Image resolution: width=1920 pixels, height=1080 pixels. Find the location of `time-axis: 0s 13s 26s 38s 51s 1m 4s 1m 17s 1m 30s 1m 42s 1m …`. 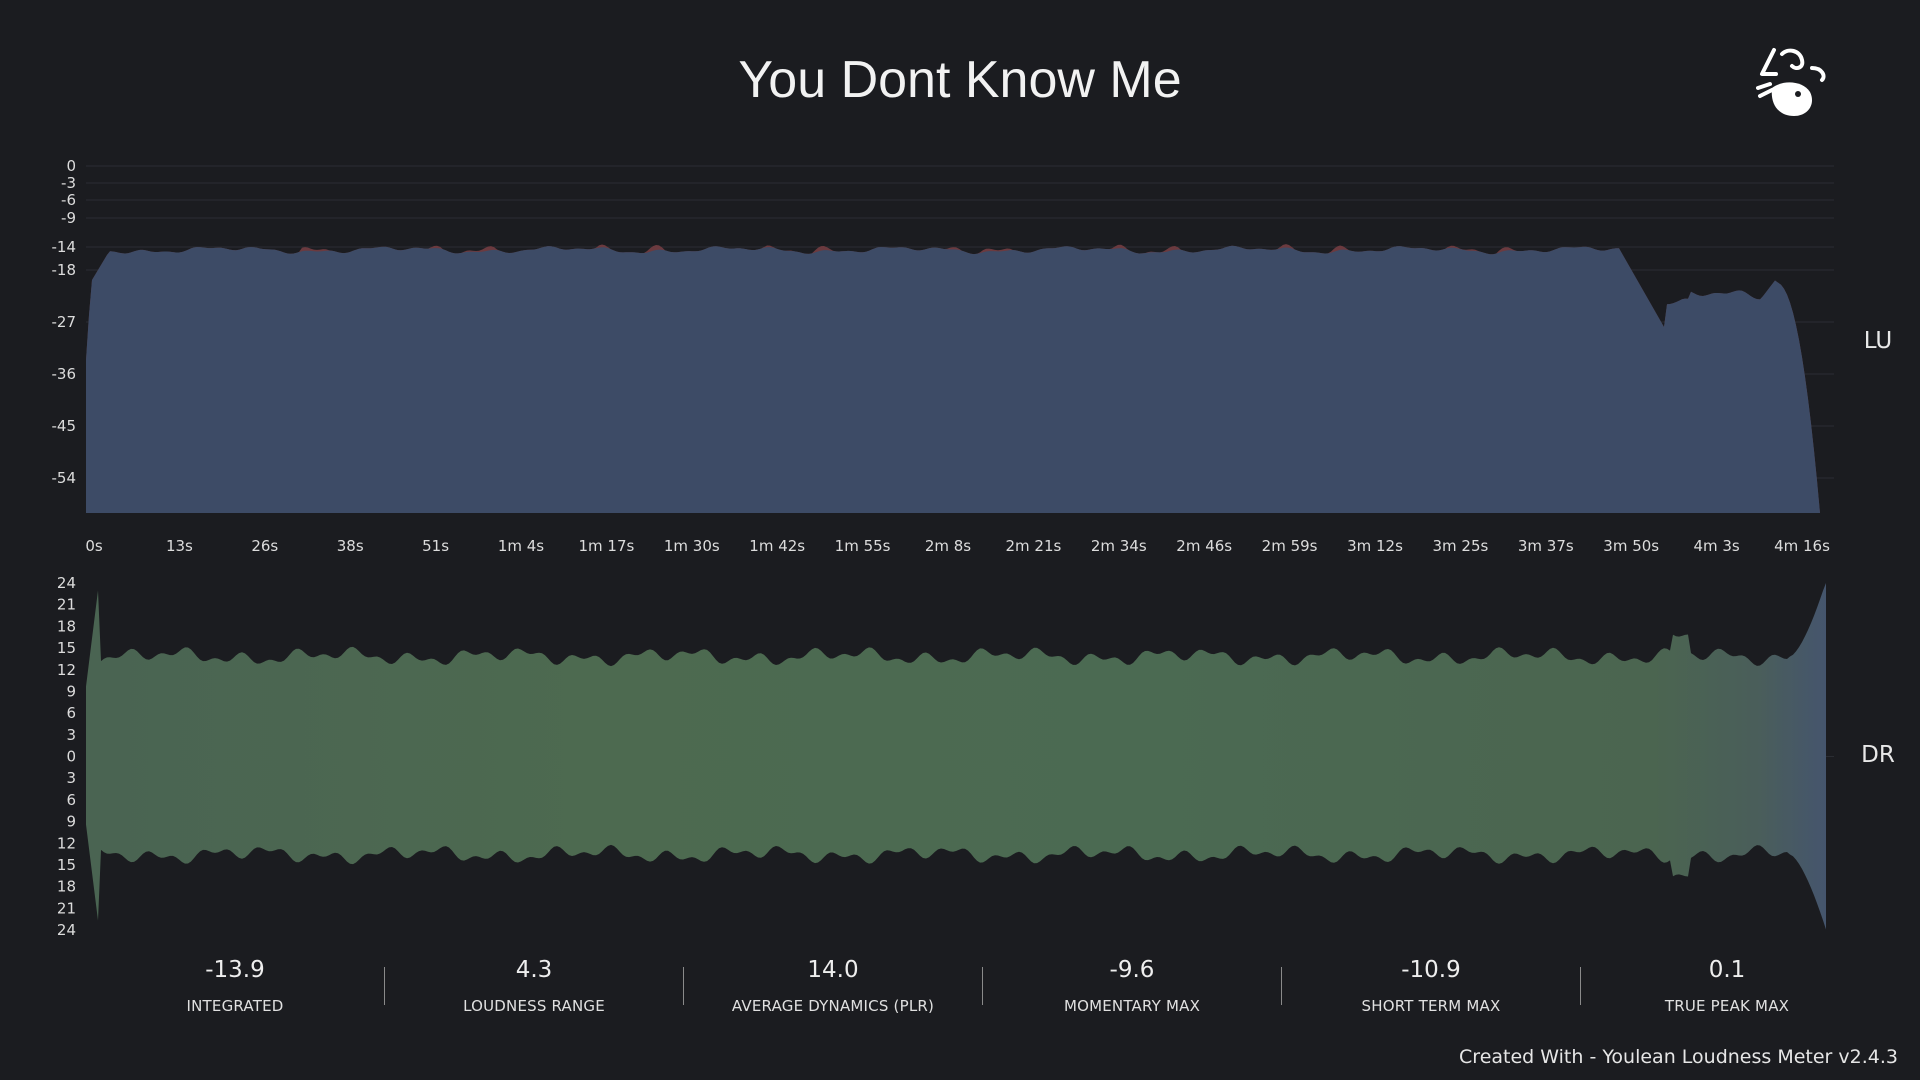

time-axis: 0s 13s 26s 38s 51s 1m 4s 1m 17s 1m 30s 1m 42s 1m … is located at coordinates (957, 546).